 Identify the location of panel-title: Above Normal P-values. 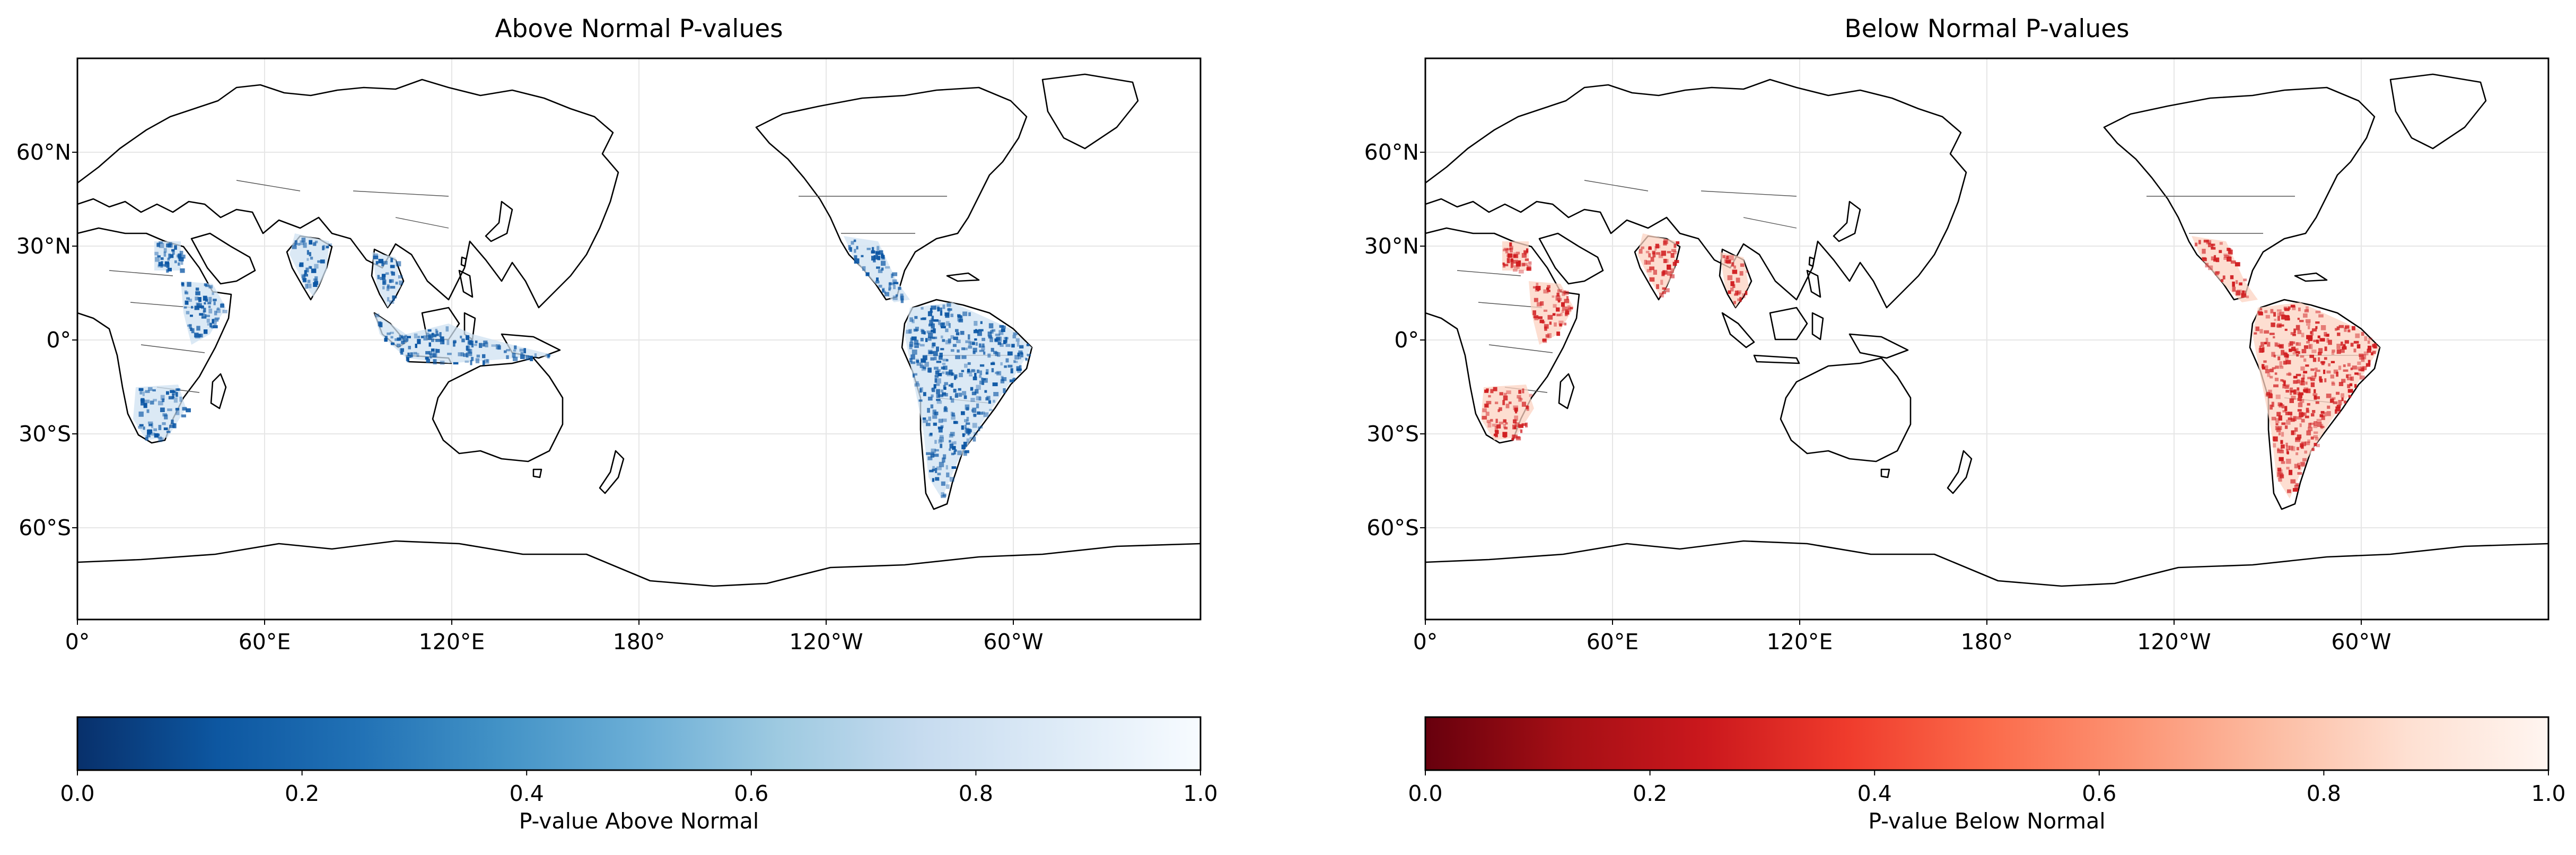
(639, 28).